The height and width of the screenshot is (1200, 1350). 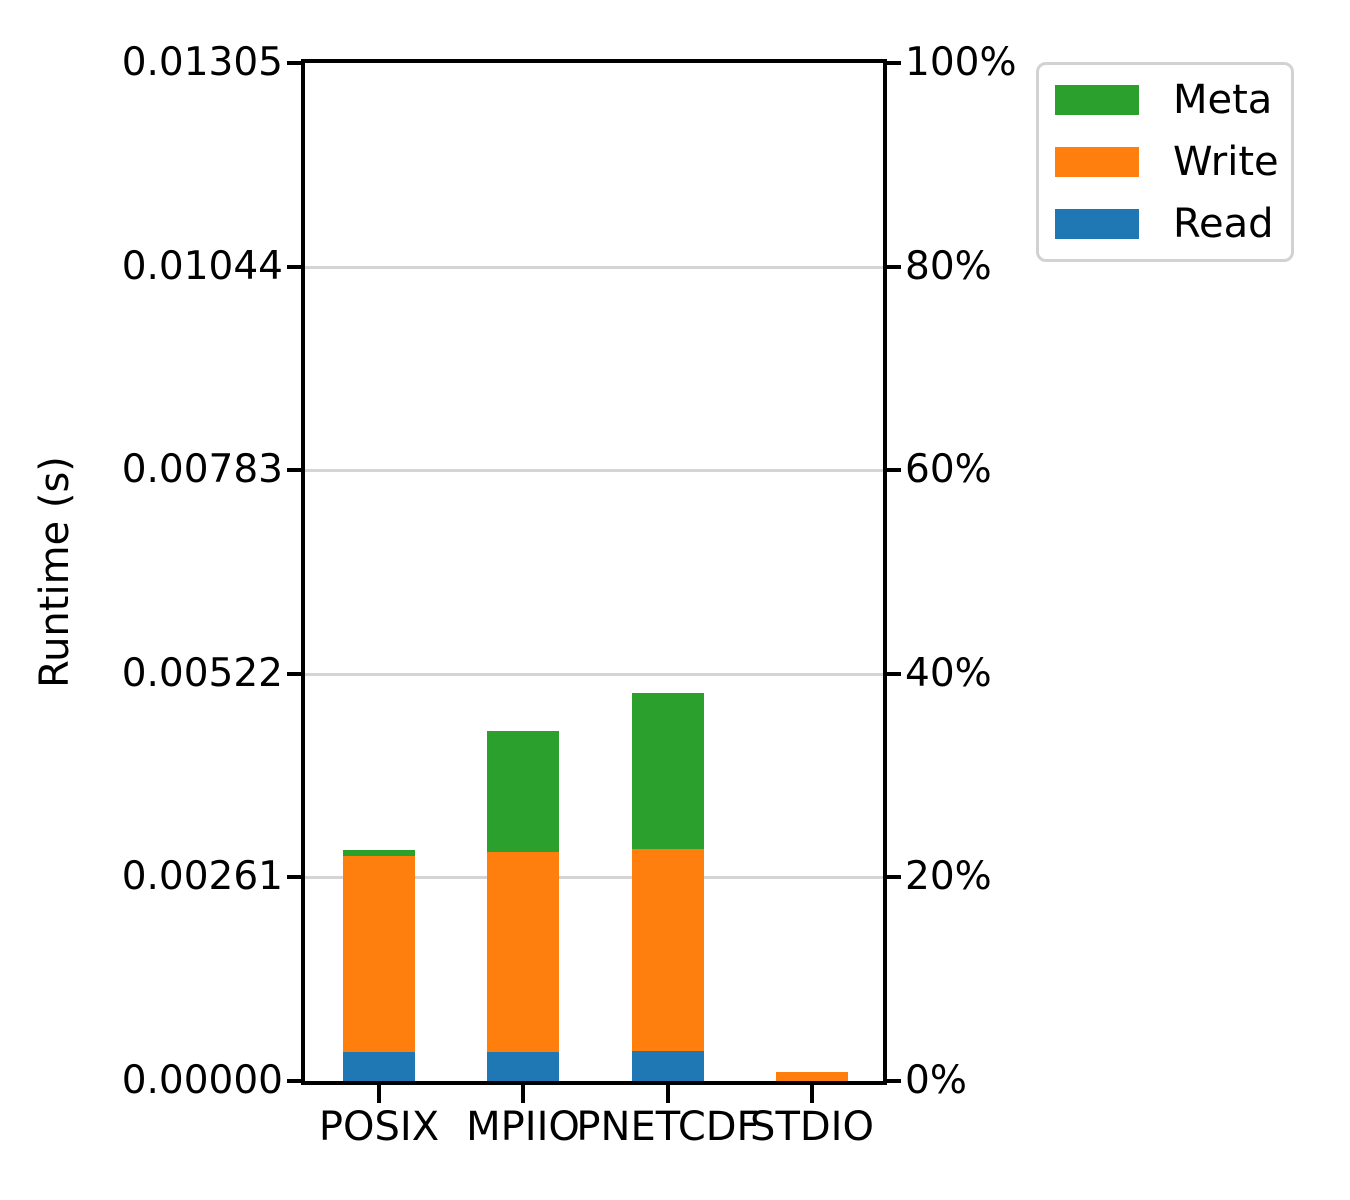 What do you see at coordinates (202, 470) in the screenshot?
I see `y-tick-label: 0.00783` at bounding box center [202, 470].